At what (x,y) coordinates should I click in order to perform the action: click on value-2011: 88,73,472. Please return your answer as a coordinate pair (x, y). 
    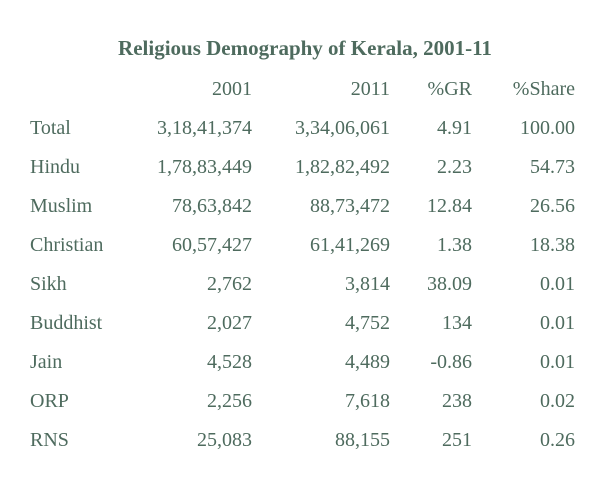
    Looking at the image, I should click on (350, 206).